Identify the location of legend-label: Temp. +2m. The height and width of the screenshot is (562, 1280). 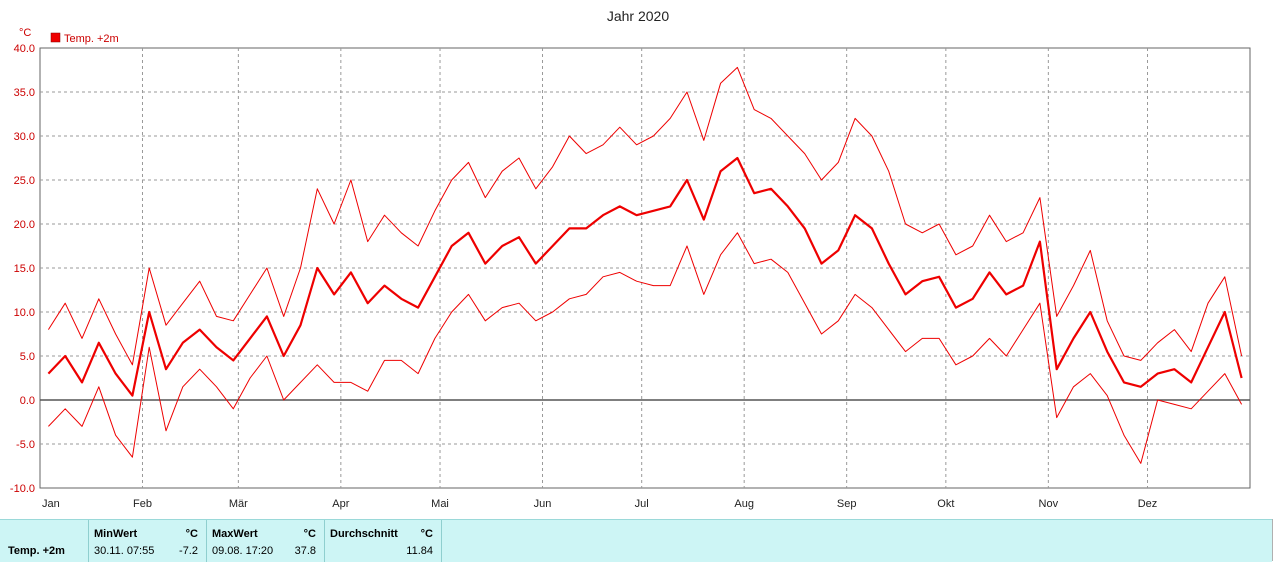
(91, 39).